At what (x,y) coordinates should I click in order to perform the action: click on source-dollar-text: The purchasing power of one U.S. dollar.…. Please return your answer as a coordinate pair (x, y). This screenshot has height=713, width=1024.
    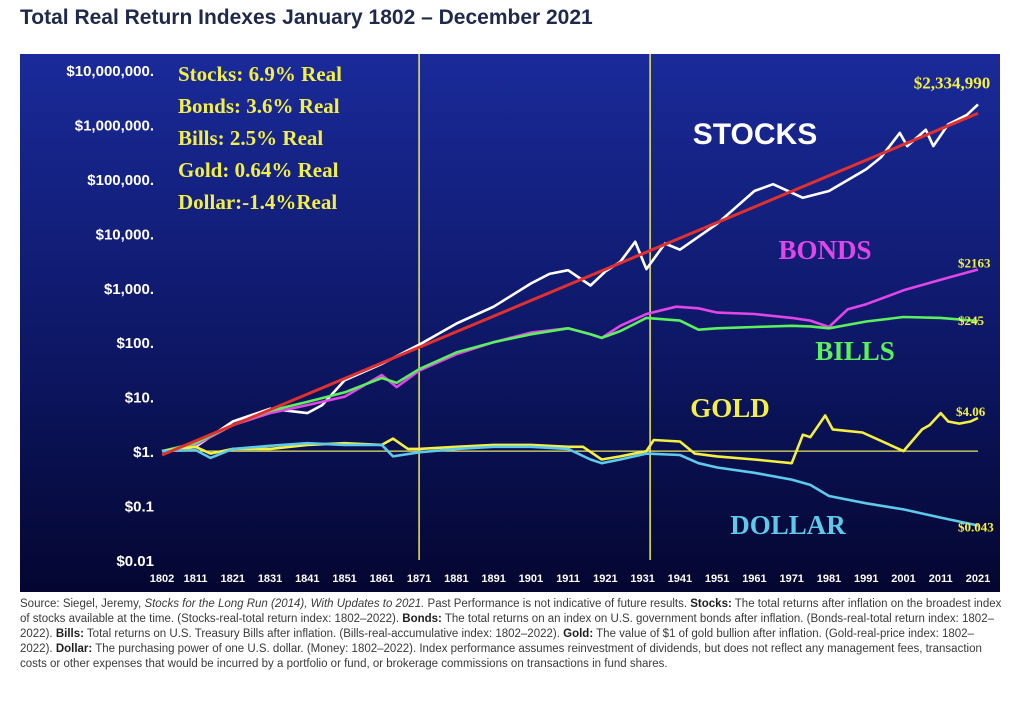
    Looking at the image, I should click on (501, 656).